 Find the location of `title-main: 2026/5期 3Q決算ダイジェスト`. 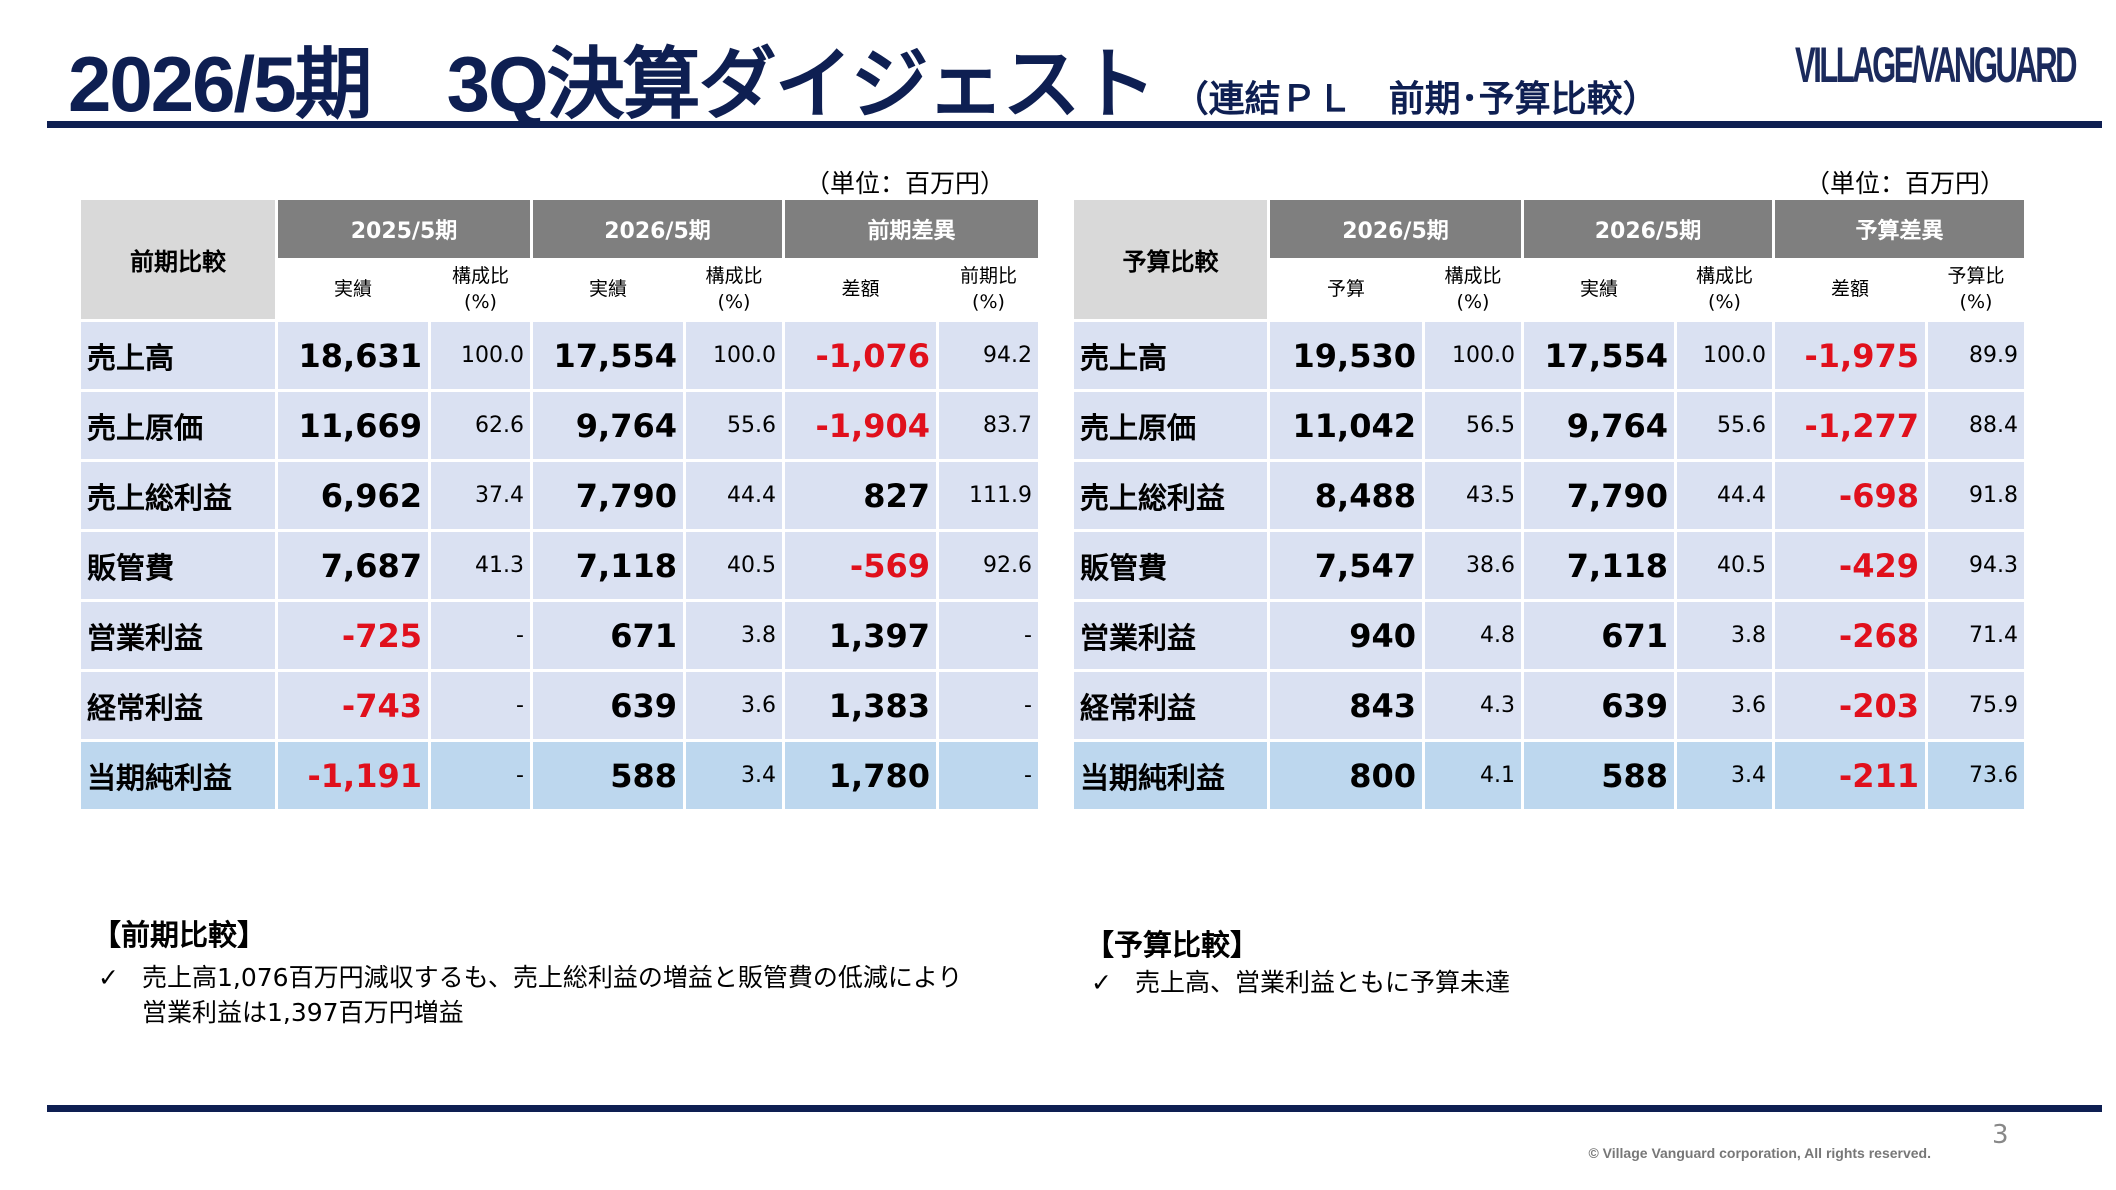

title-main: 2026/5期 3Q決算ダイジェスト is located at coordinates (612, 84).